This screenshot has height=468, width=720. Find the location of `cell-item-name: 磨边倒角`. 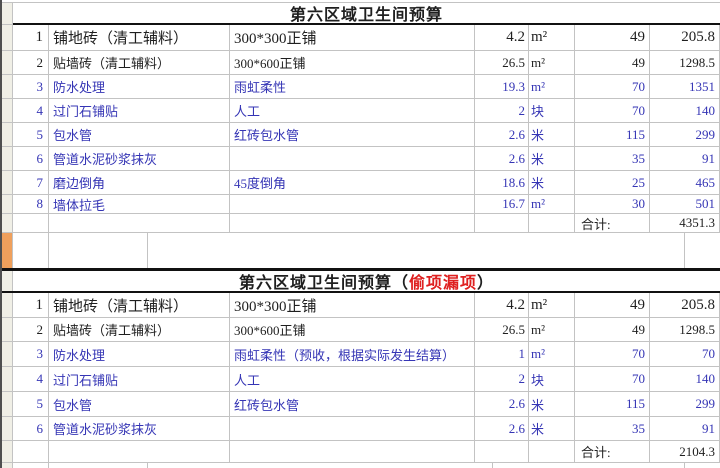

cell-item-name: 磨边倒角 is located at coordinates (139, 183).